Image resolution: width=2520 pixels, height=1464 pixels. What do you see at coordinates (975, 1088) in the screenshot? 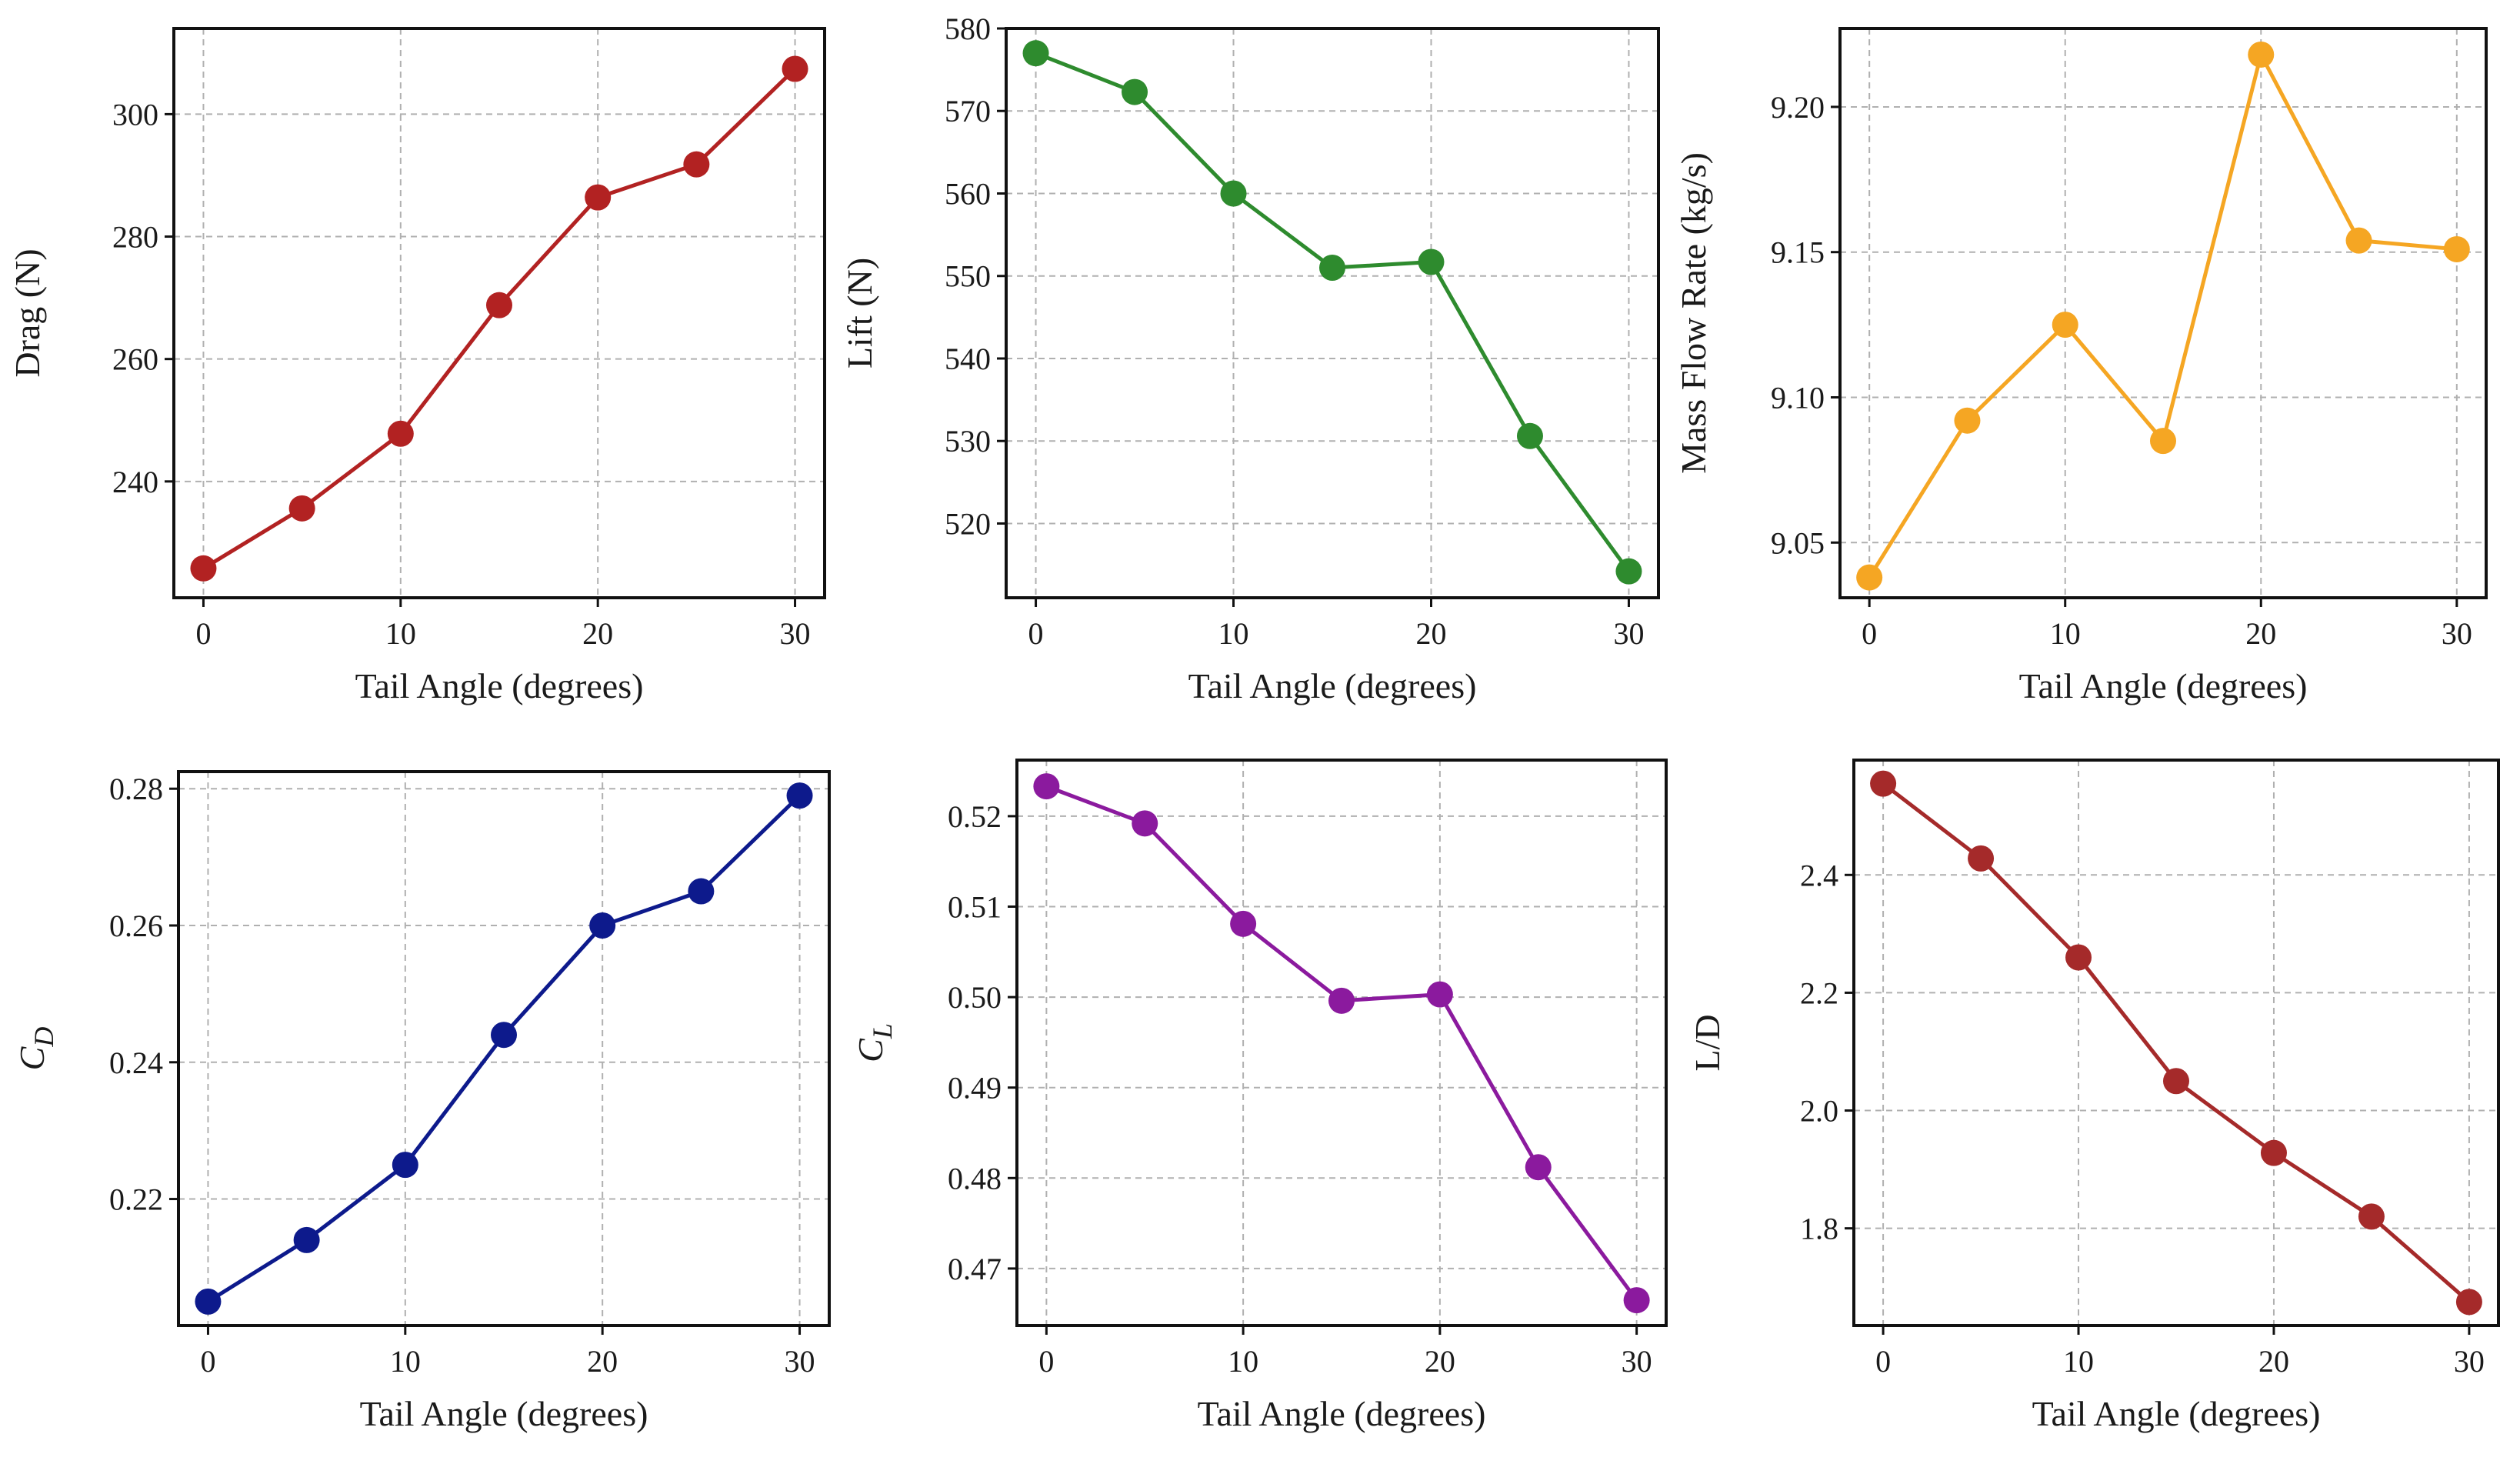
I see `y-tick-label: 0.49` at bounding box center [975, 1088].